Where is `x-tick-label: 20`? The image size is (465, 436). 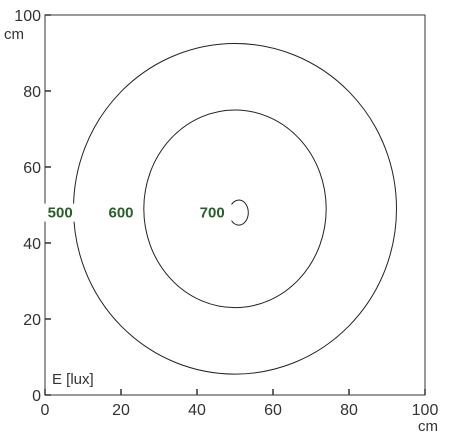
x-tick-label: 20 is located at coordinates (121, 410).